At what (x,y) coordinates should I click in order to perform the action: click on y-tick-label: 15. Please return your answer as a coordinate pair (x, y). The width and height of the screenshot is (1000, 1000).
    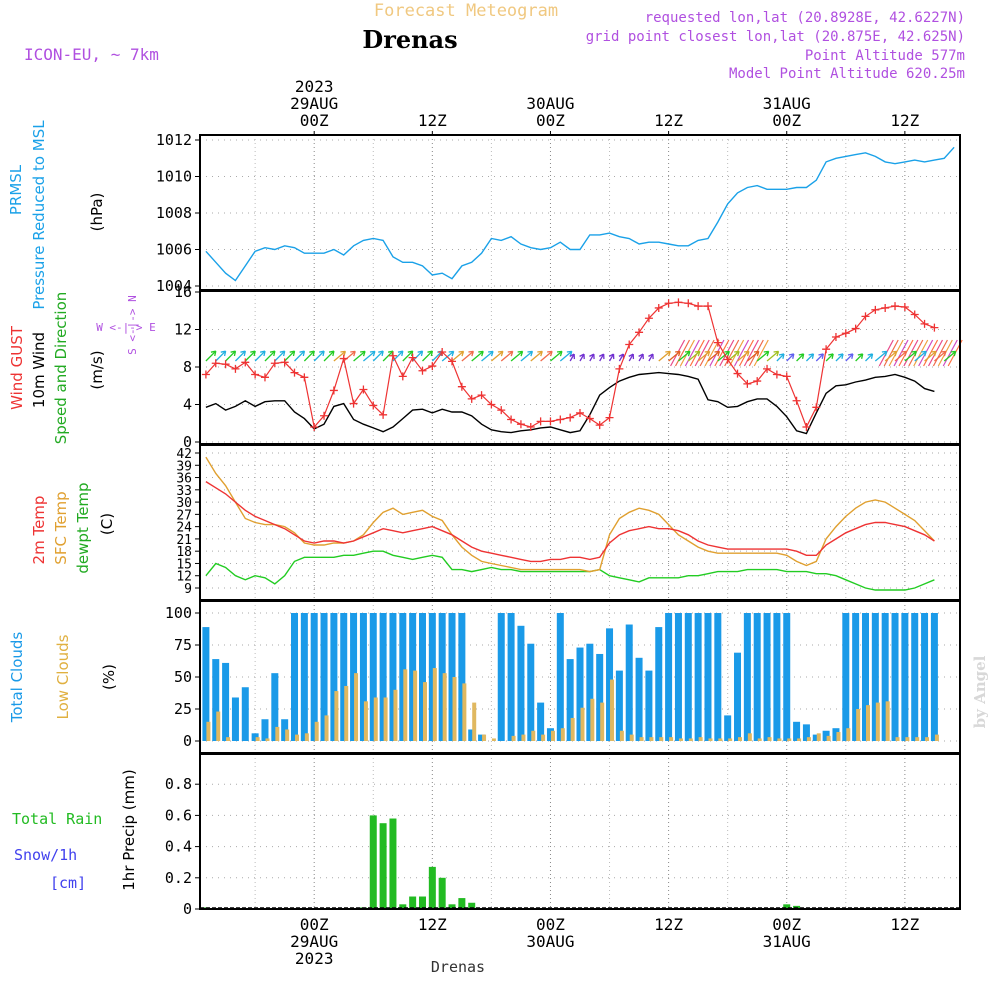
    Looking at the image, I should click on (184, 564).